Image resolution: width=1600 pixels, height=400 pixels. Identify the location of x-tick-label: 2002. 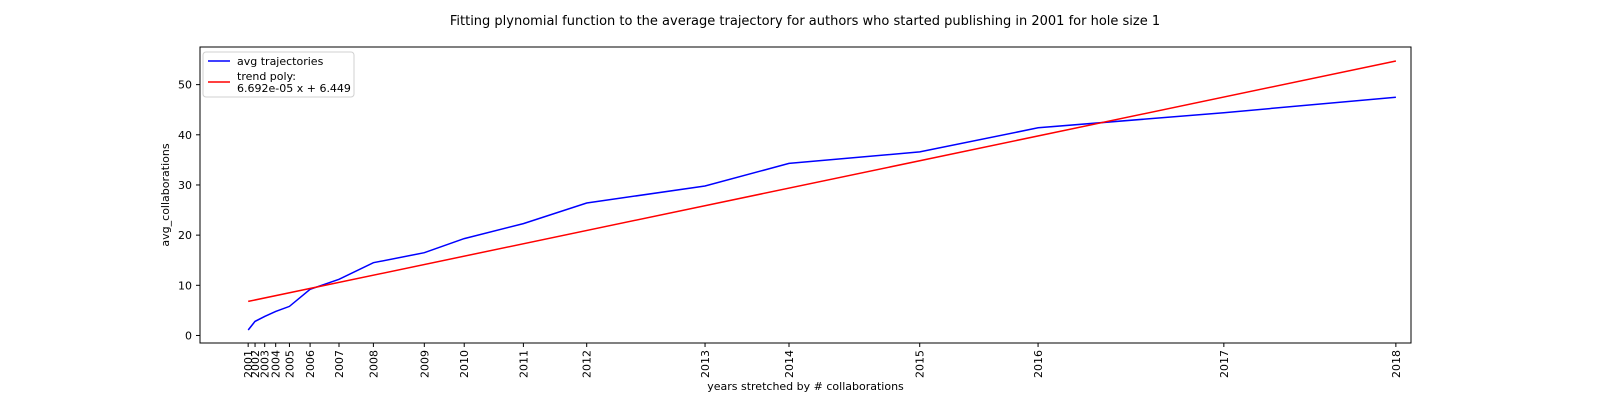
(255, 364).